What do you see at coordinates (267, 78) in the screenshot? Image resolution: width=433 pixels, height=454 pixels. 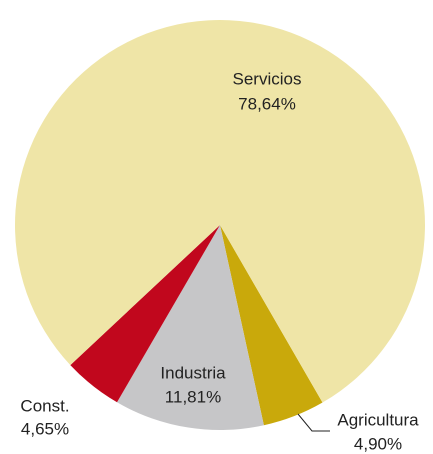 I see `slice-label: Servicios` at bounding box center [267, 78].